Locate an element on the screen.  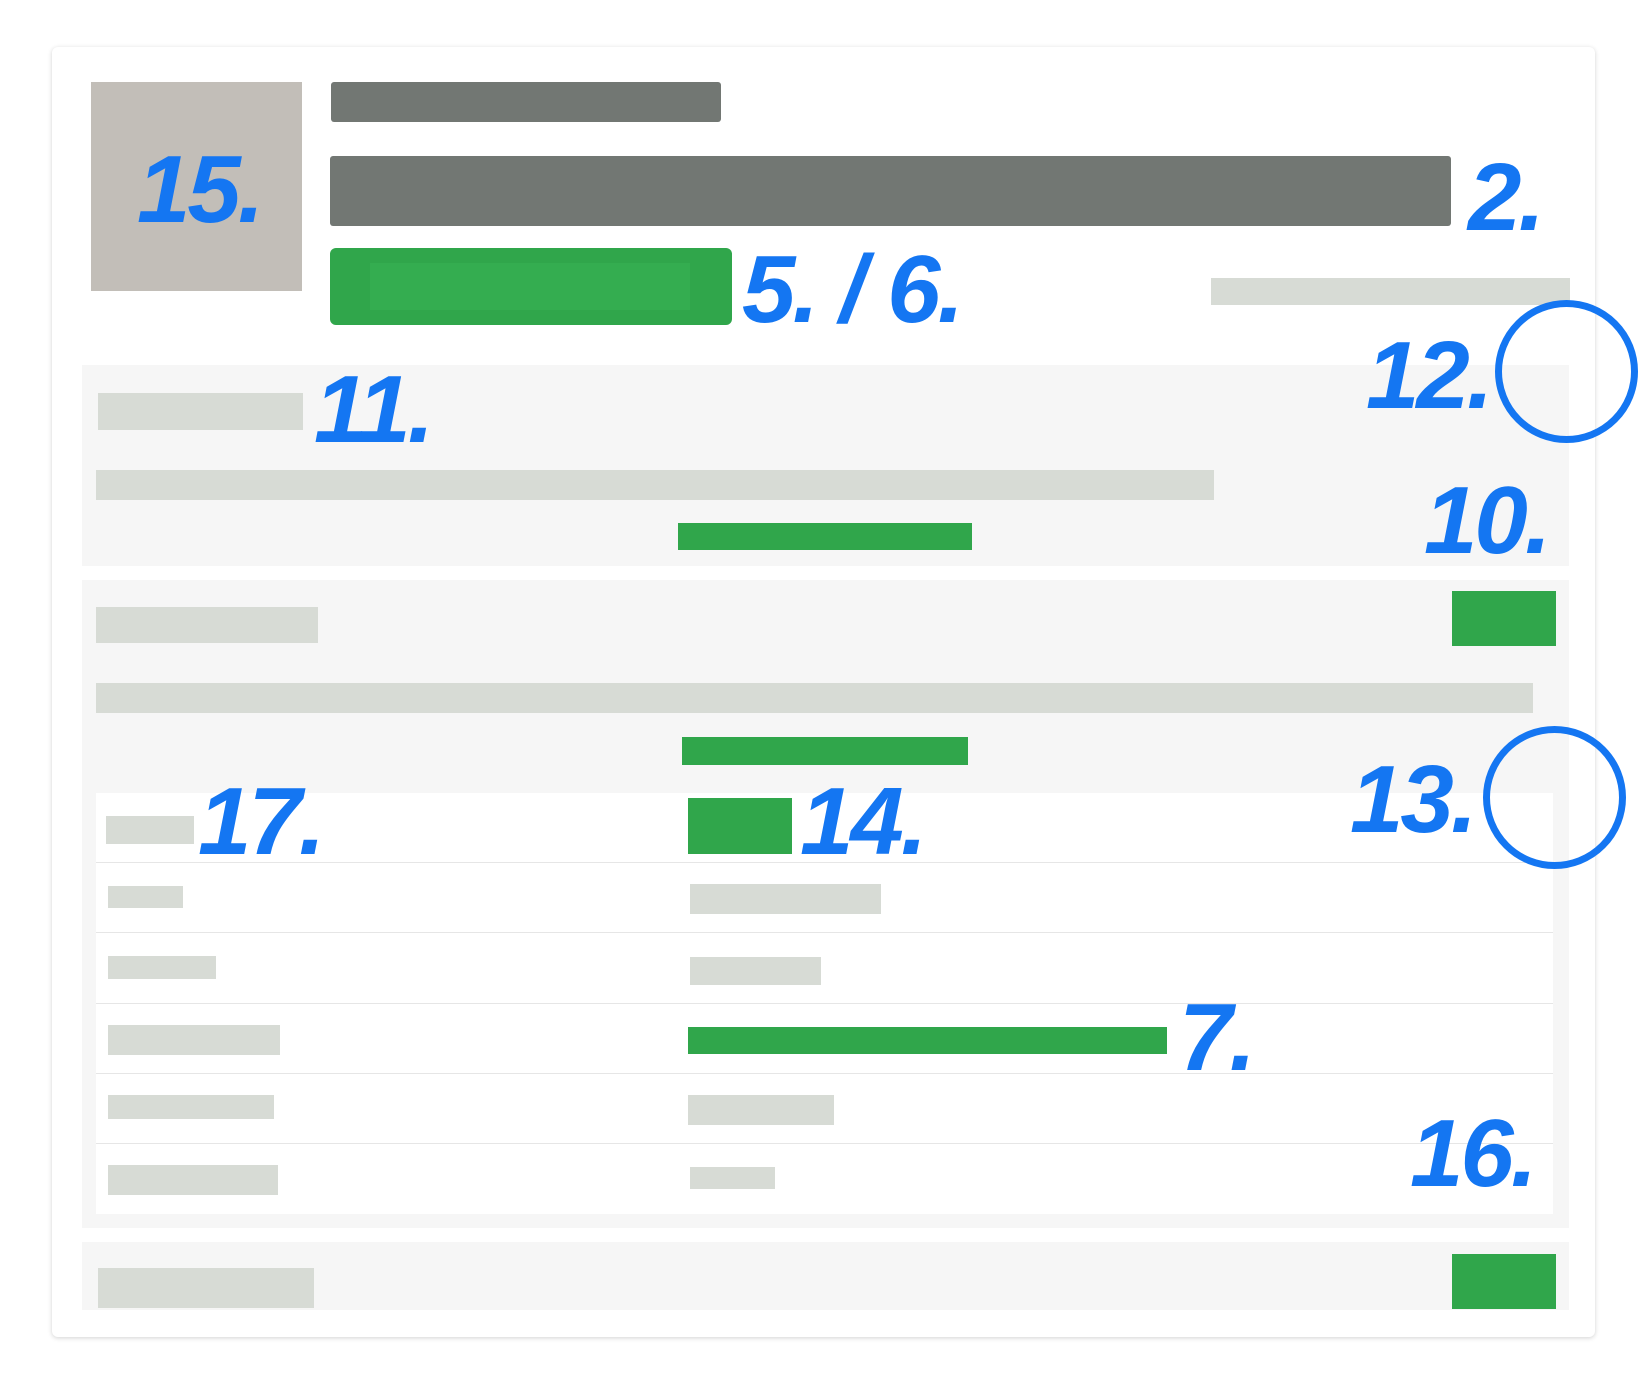
callout-10: 10. is located at coordinates (1487, 520).